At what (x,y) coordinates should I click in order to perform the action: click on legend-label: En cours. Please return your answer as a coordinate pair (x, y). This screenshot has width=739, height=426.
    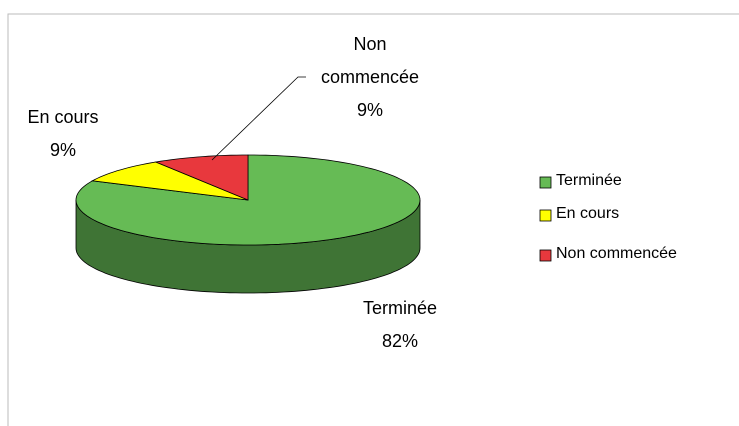
    Looking at the image, I should click on (588, 213).